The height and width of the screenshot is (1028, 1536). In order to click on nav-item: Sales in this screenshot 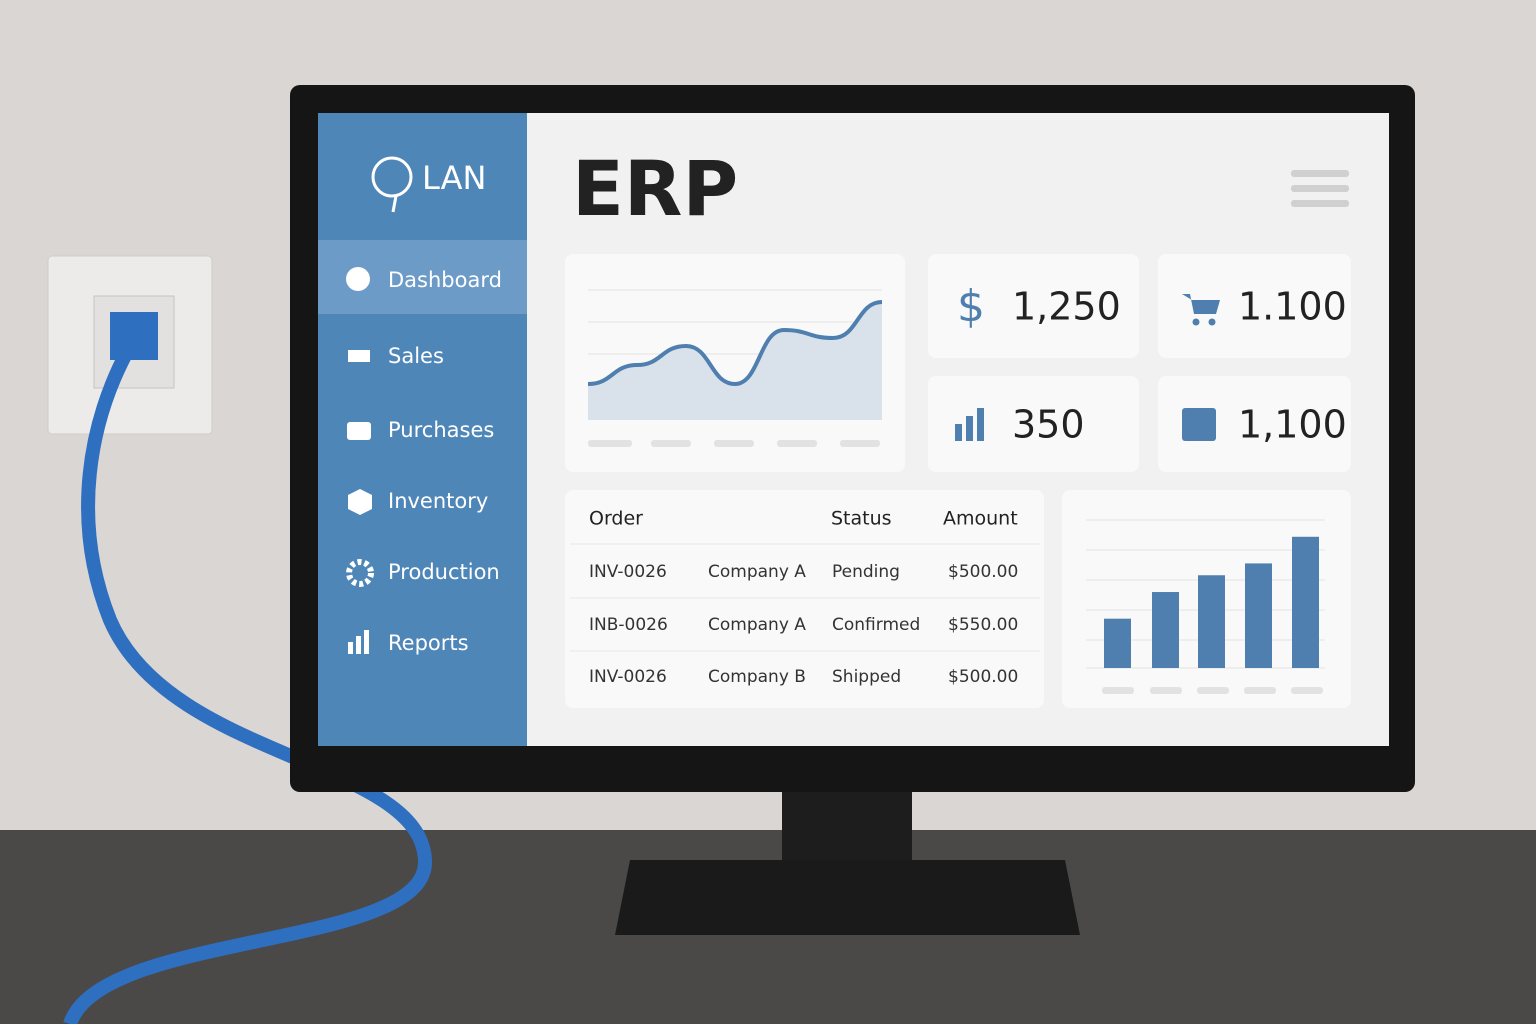, I will do `click(416, 356)`.